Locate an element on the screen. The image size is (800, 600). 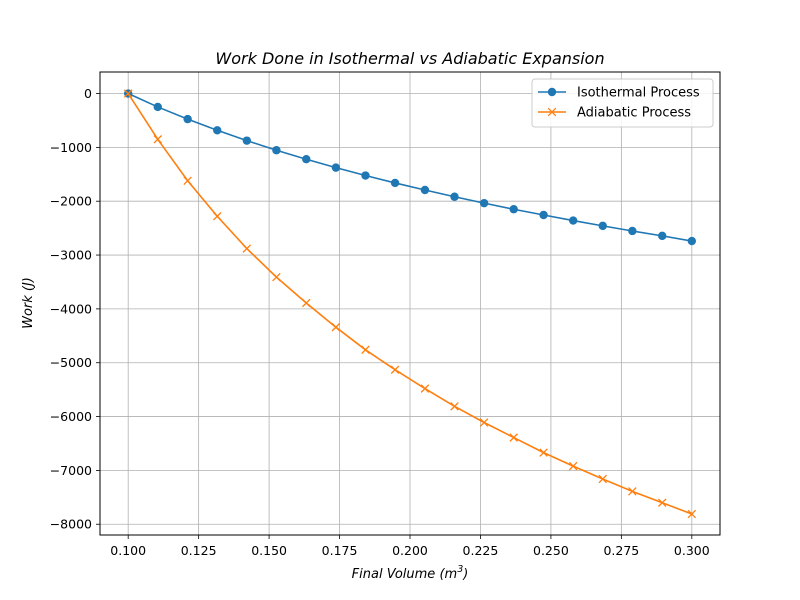
legend-label: Isothermal Process is located at coordinates (638, 93).